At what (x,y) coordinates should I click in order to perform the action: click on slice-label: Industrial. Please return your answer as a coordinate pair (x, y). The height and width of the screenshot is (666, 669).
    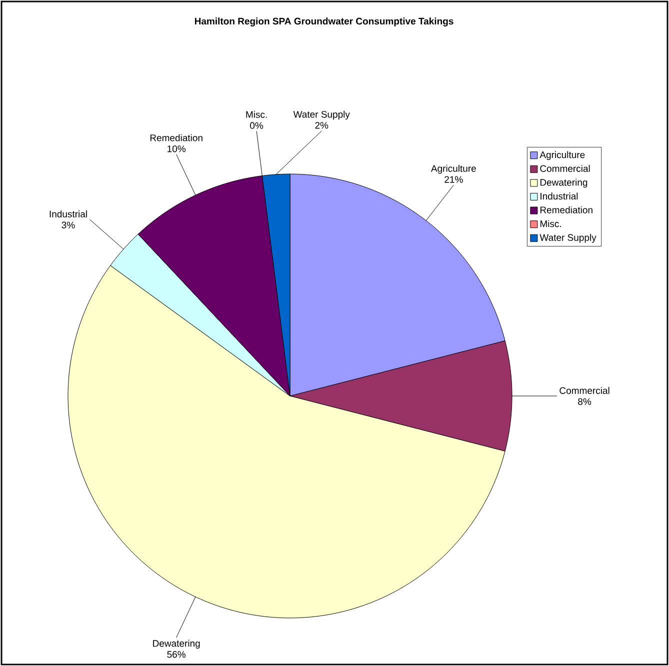
    Looking at the image, I should click on (68, 214).